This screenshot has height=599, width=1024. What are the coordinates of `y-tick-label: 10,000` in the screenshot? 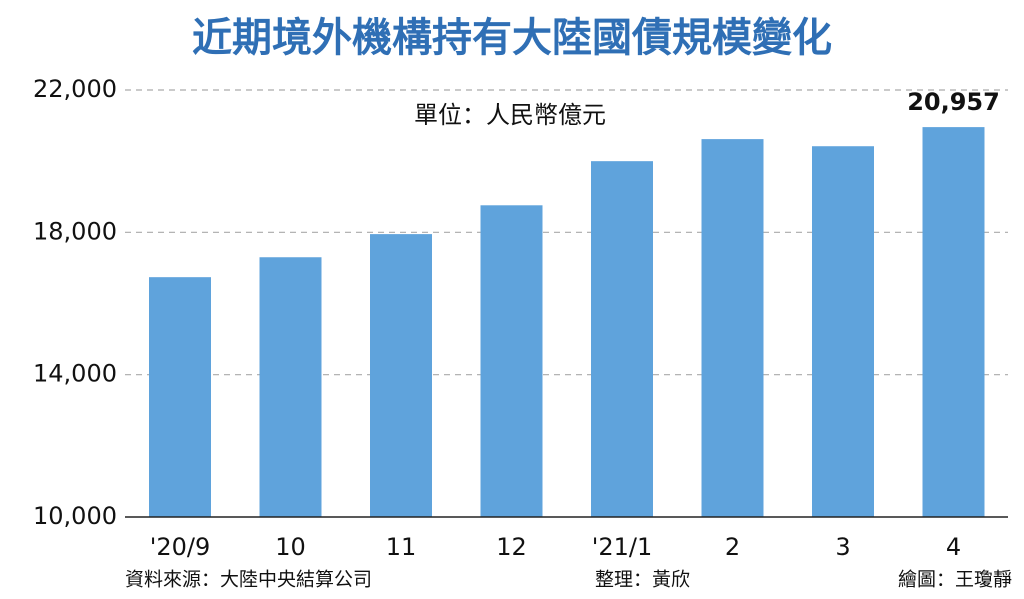 It's located at (75, 516).